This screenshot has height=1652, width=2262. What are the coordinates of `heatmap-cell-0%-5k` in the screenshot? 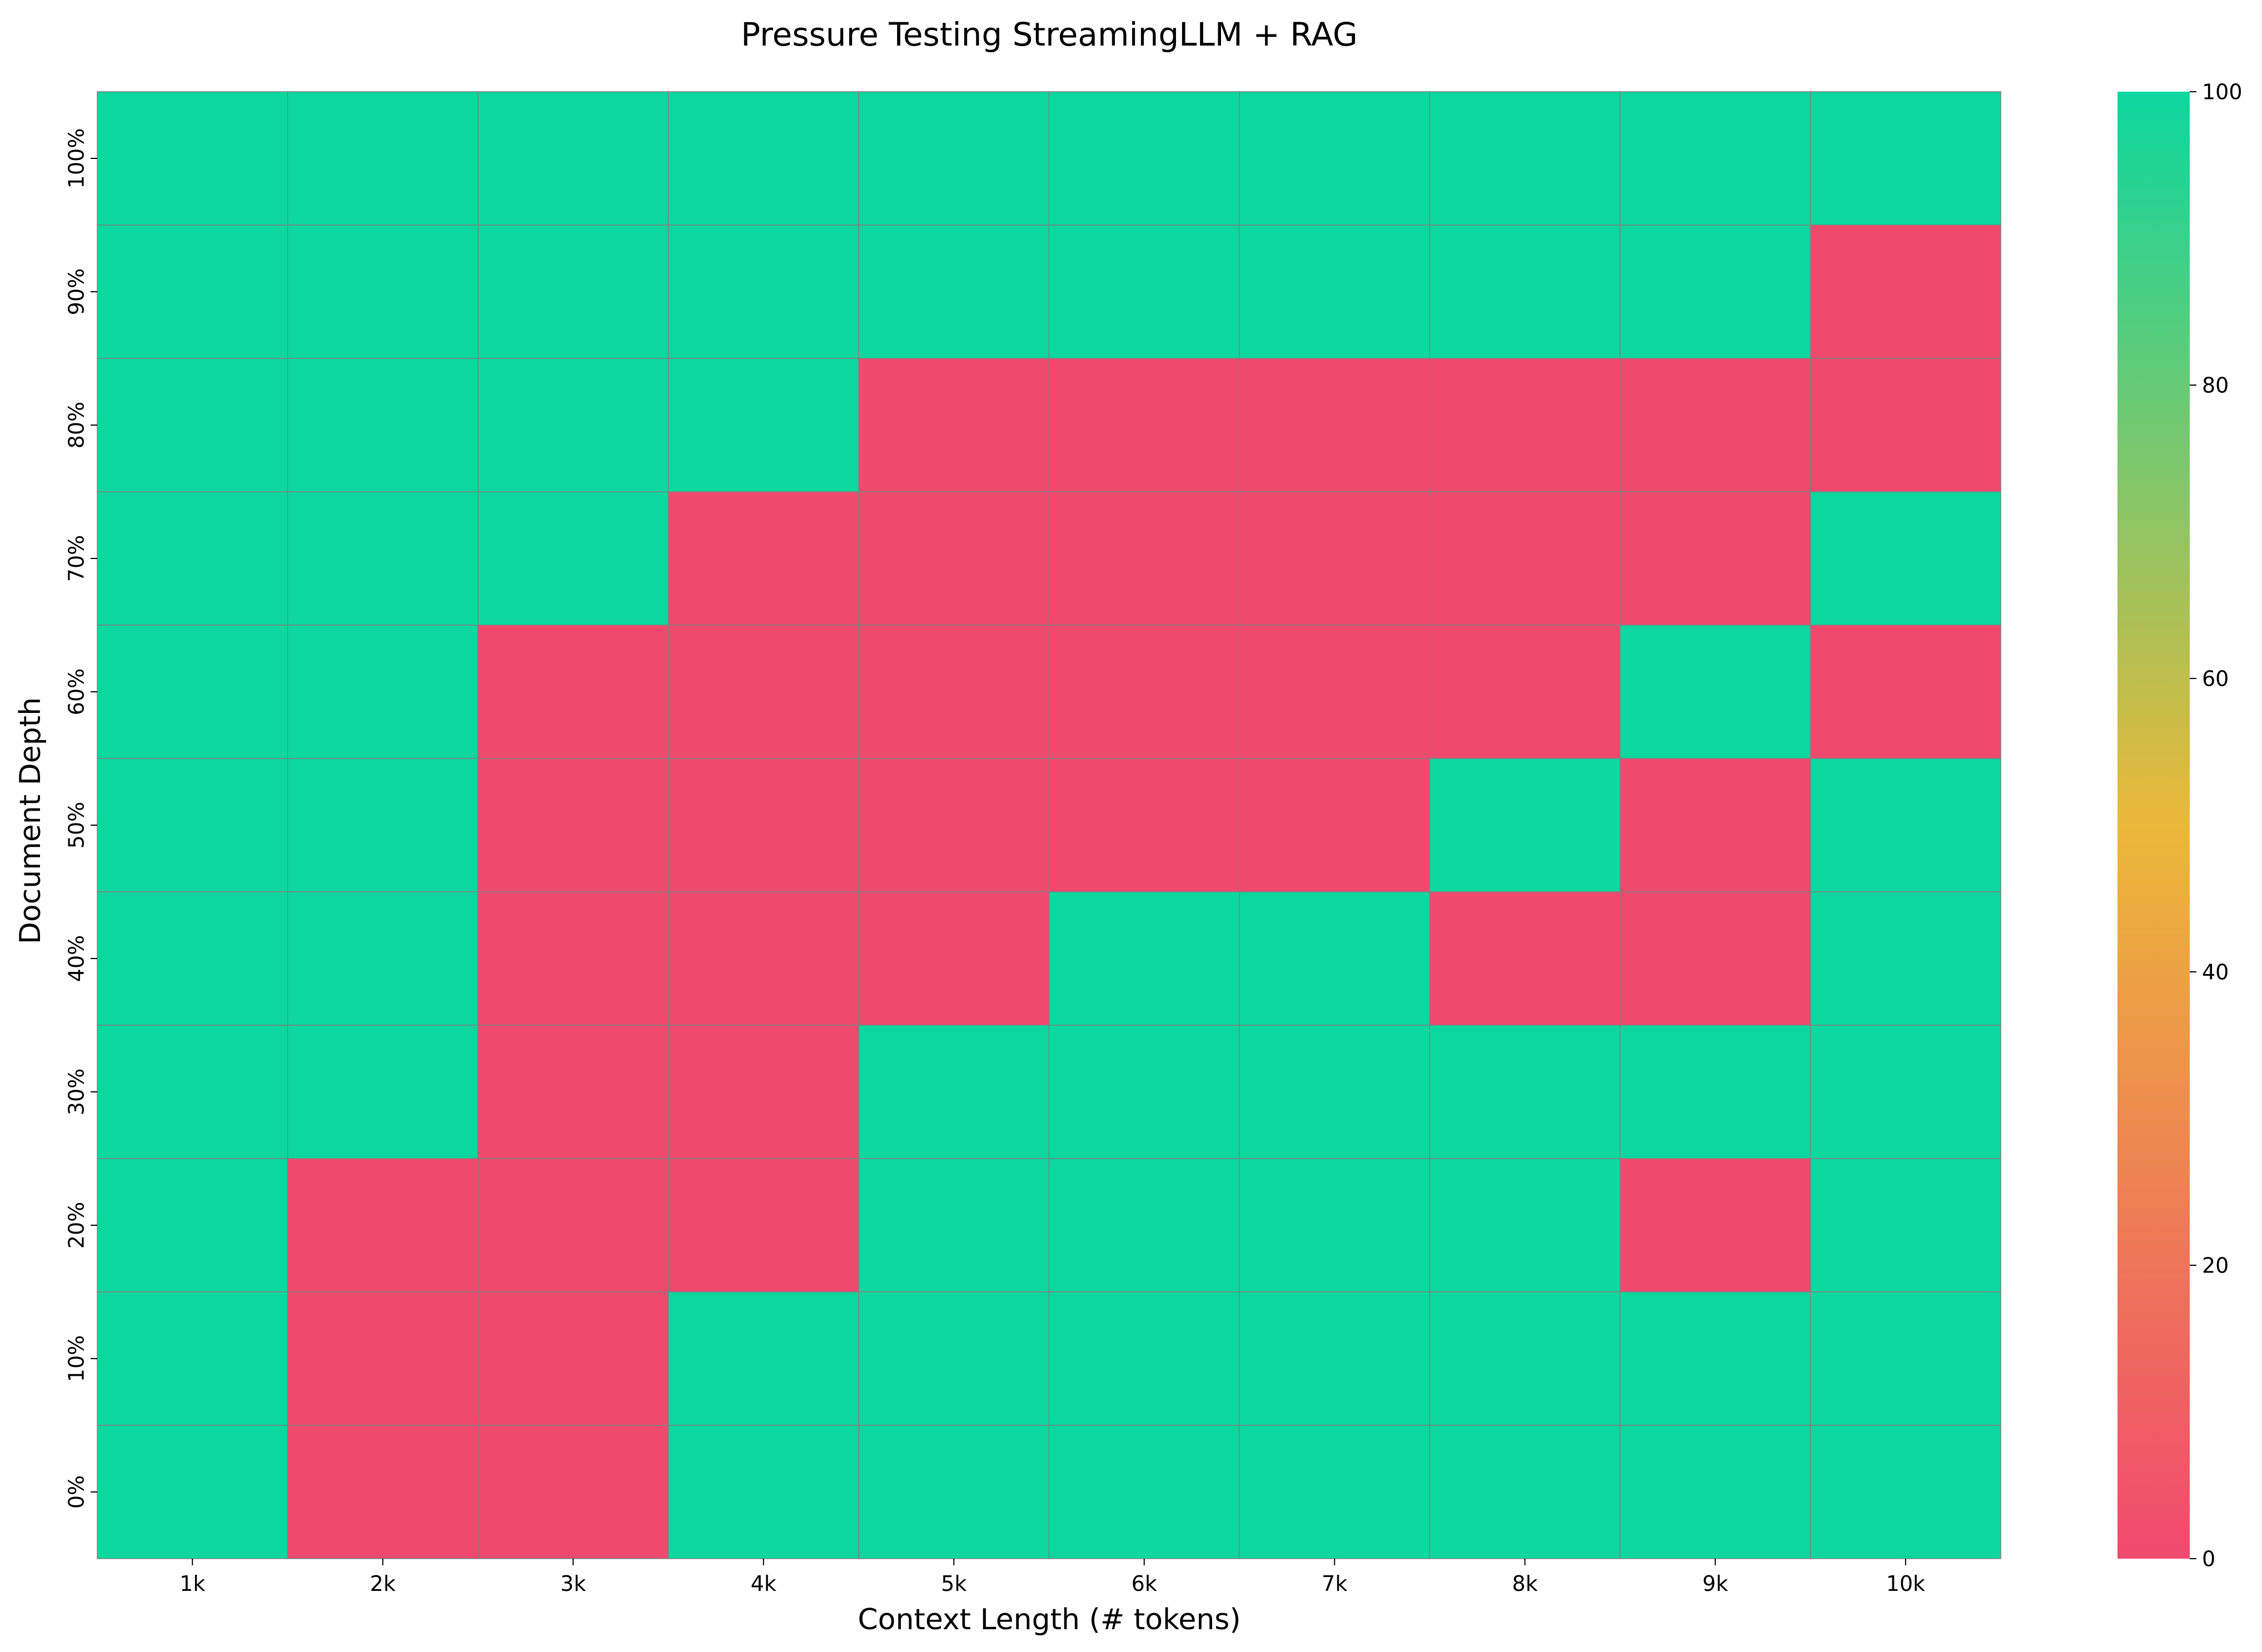 It's located at (954, 1492).